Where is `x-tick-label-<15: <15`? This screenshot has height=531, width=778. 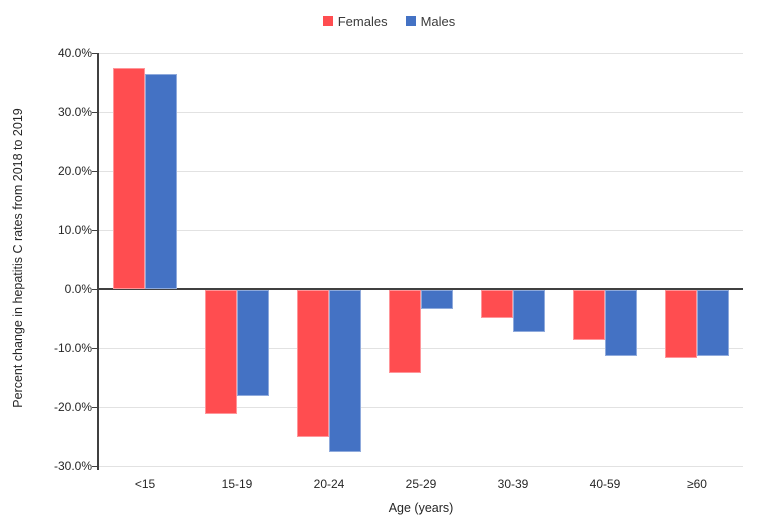 x-tick-label-<15: <15 is located at coordinates (145, 484).